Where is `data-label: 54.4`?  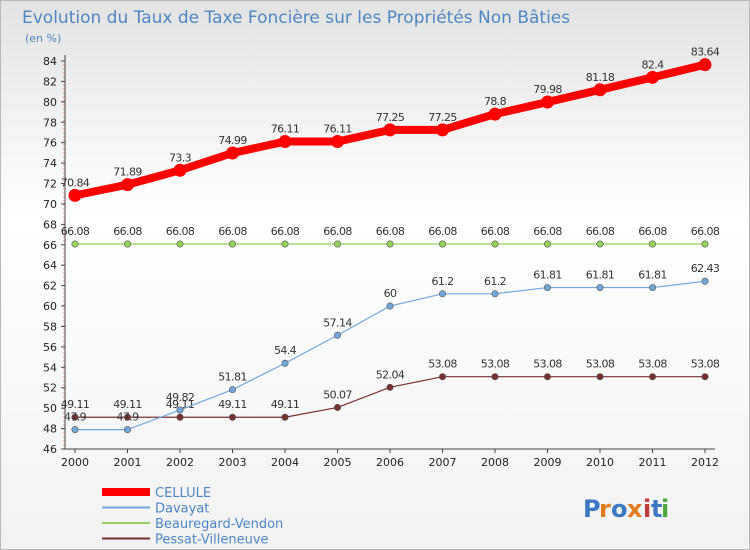 data-label: 54.4 is located at coordinates (285, 350).